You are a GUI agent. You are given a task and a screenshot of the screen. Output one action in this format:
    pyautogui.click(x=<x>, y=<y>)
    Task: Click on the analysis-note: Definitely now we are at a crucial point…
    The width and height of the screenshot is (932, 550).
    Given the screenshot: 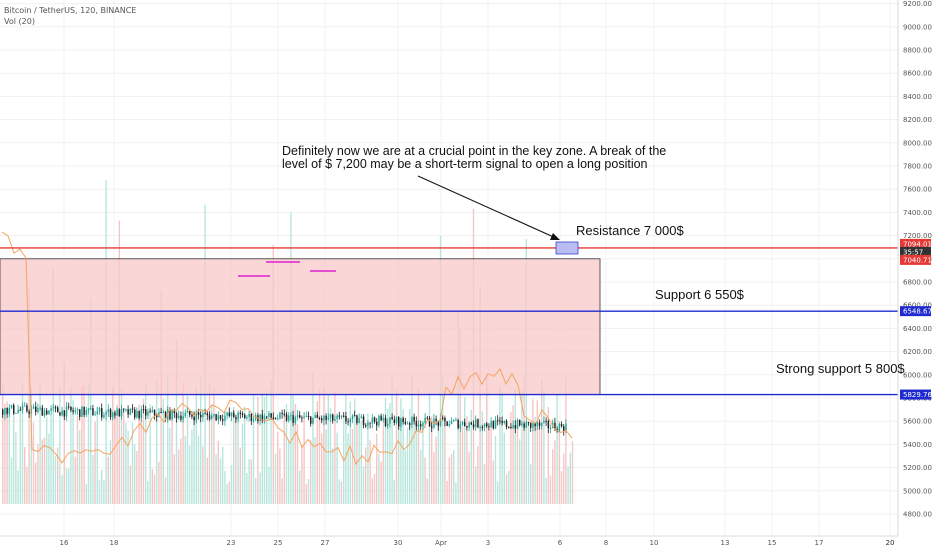 What is the action you would take?
    pyautogui.click(x=474, y=158)
    